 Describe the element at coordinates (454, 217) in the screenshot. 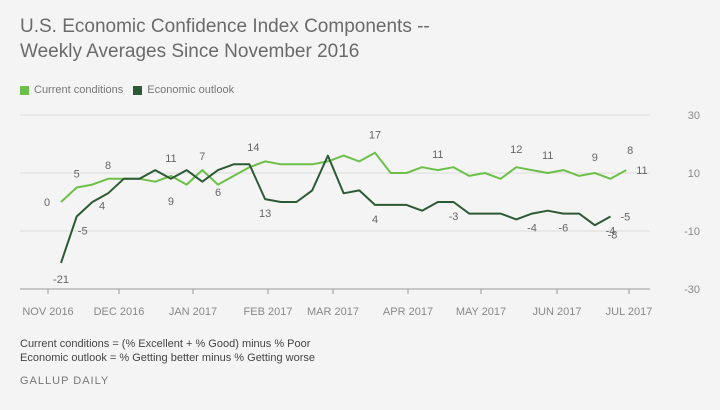

I see `outlook-data-label: -3` at that location.